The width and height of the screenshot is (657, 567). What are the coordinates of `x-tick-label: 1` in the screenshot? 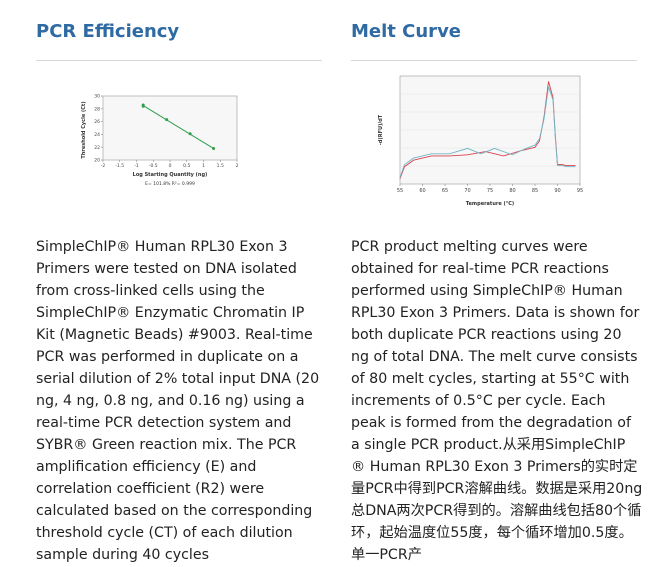 It's located at (203, 166).